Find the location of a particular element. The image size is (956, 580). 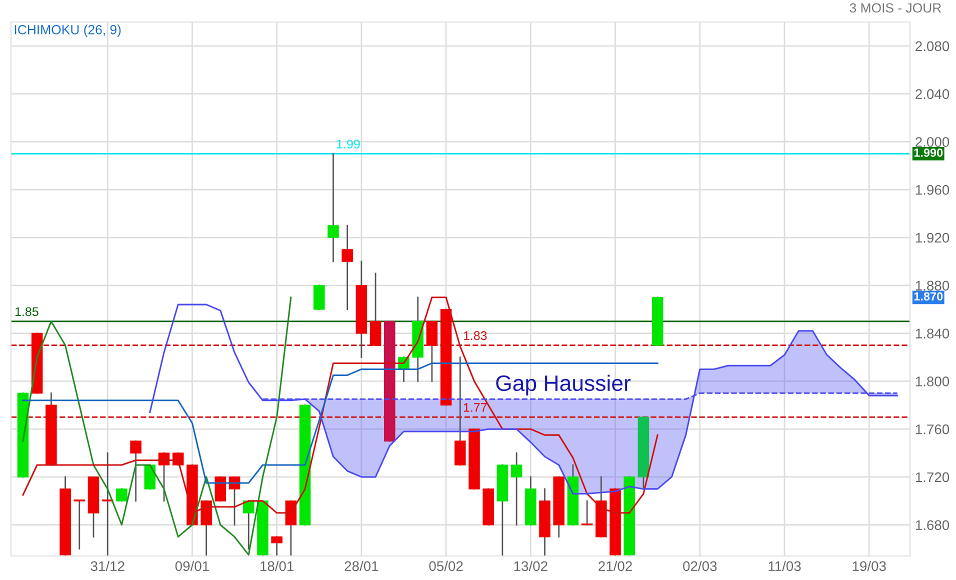

y-tick-label: 1.840 is located at coordinates (933, 333).